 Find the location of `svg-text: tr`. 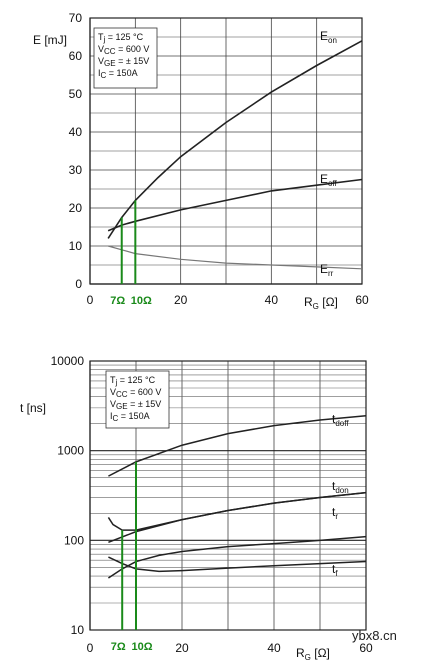

svg-text: tr is located at coordinates (335, 513).